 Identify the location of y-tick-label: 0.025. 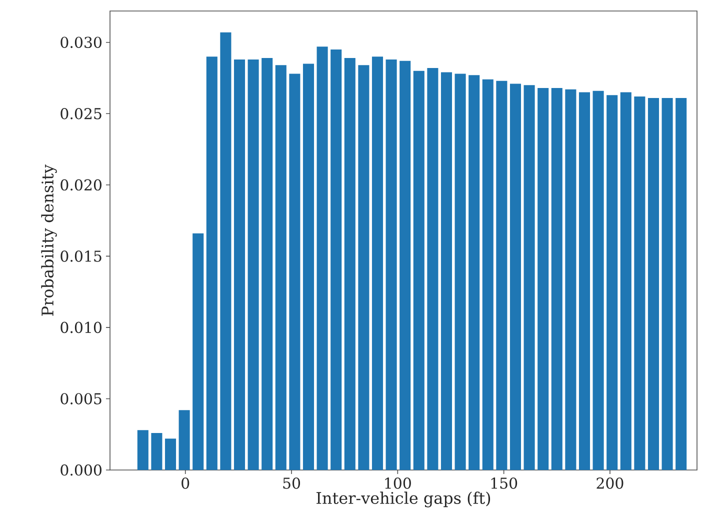
(81, 114).